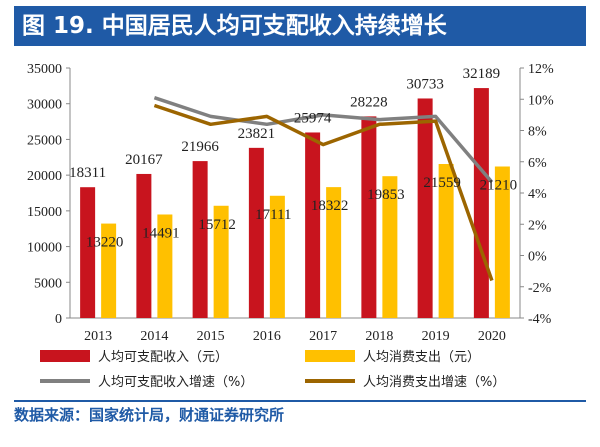  Describe the element at coordinates (44, 248) in the screenshot. I see `left-tick-label: 10000` at that location.